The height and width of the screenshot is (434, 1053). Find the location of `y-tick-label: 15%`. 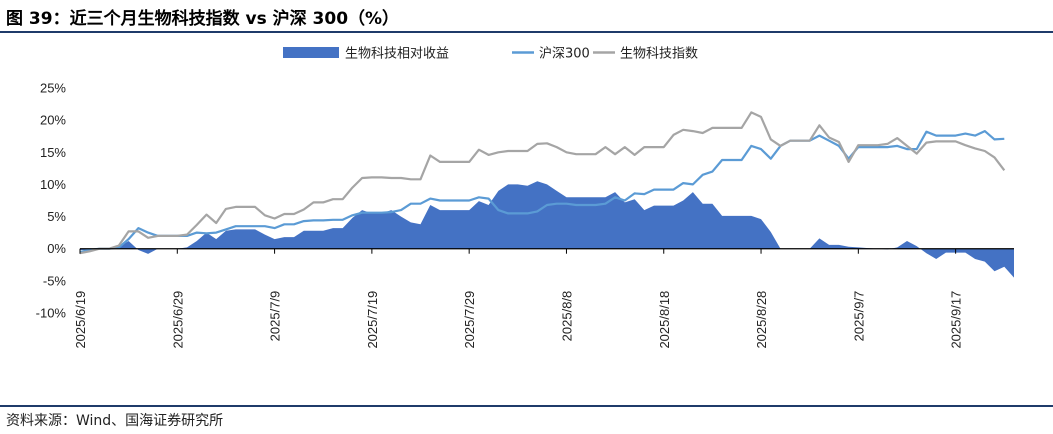

y-tick-label: 15% is located at coordinates (53, 152).